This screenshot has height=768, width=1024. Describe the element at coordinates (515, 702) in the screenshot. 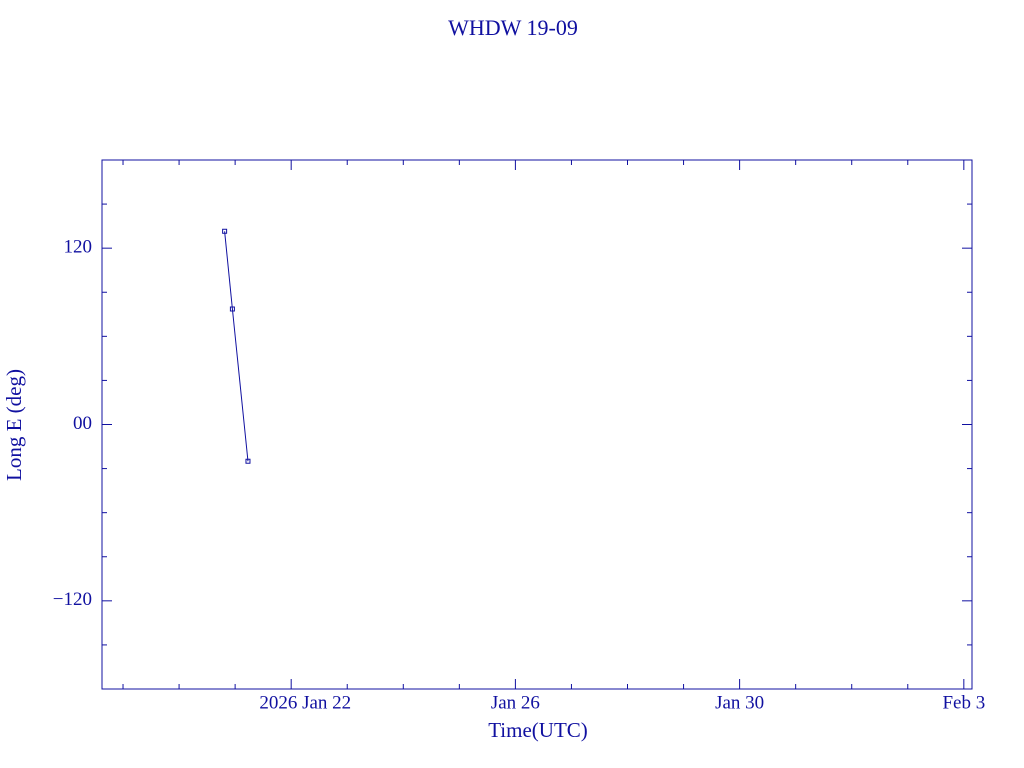

I see `x-tick-label: Jan 26` at that location.